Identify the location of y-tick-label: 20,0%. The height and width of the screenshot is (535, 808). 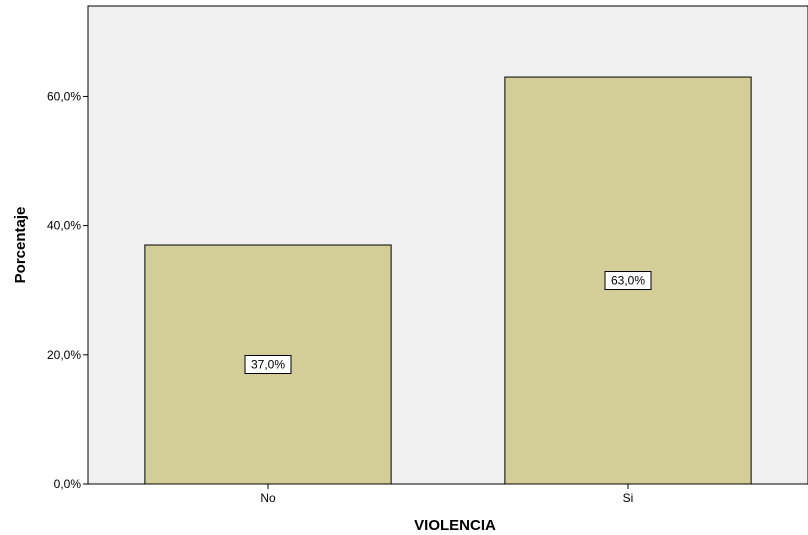
(64, 355).